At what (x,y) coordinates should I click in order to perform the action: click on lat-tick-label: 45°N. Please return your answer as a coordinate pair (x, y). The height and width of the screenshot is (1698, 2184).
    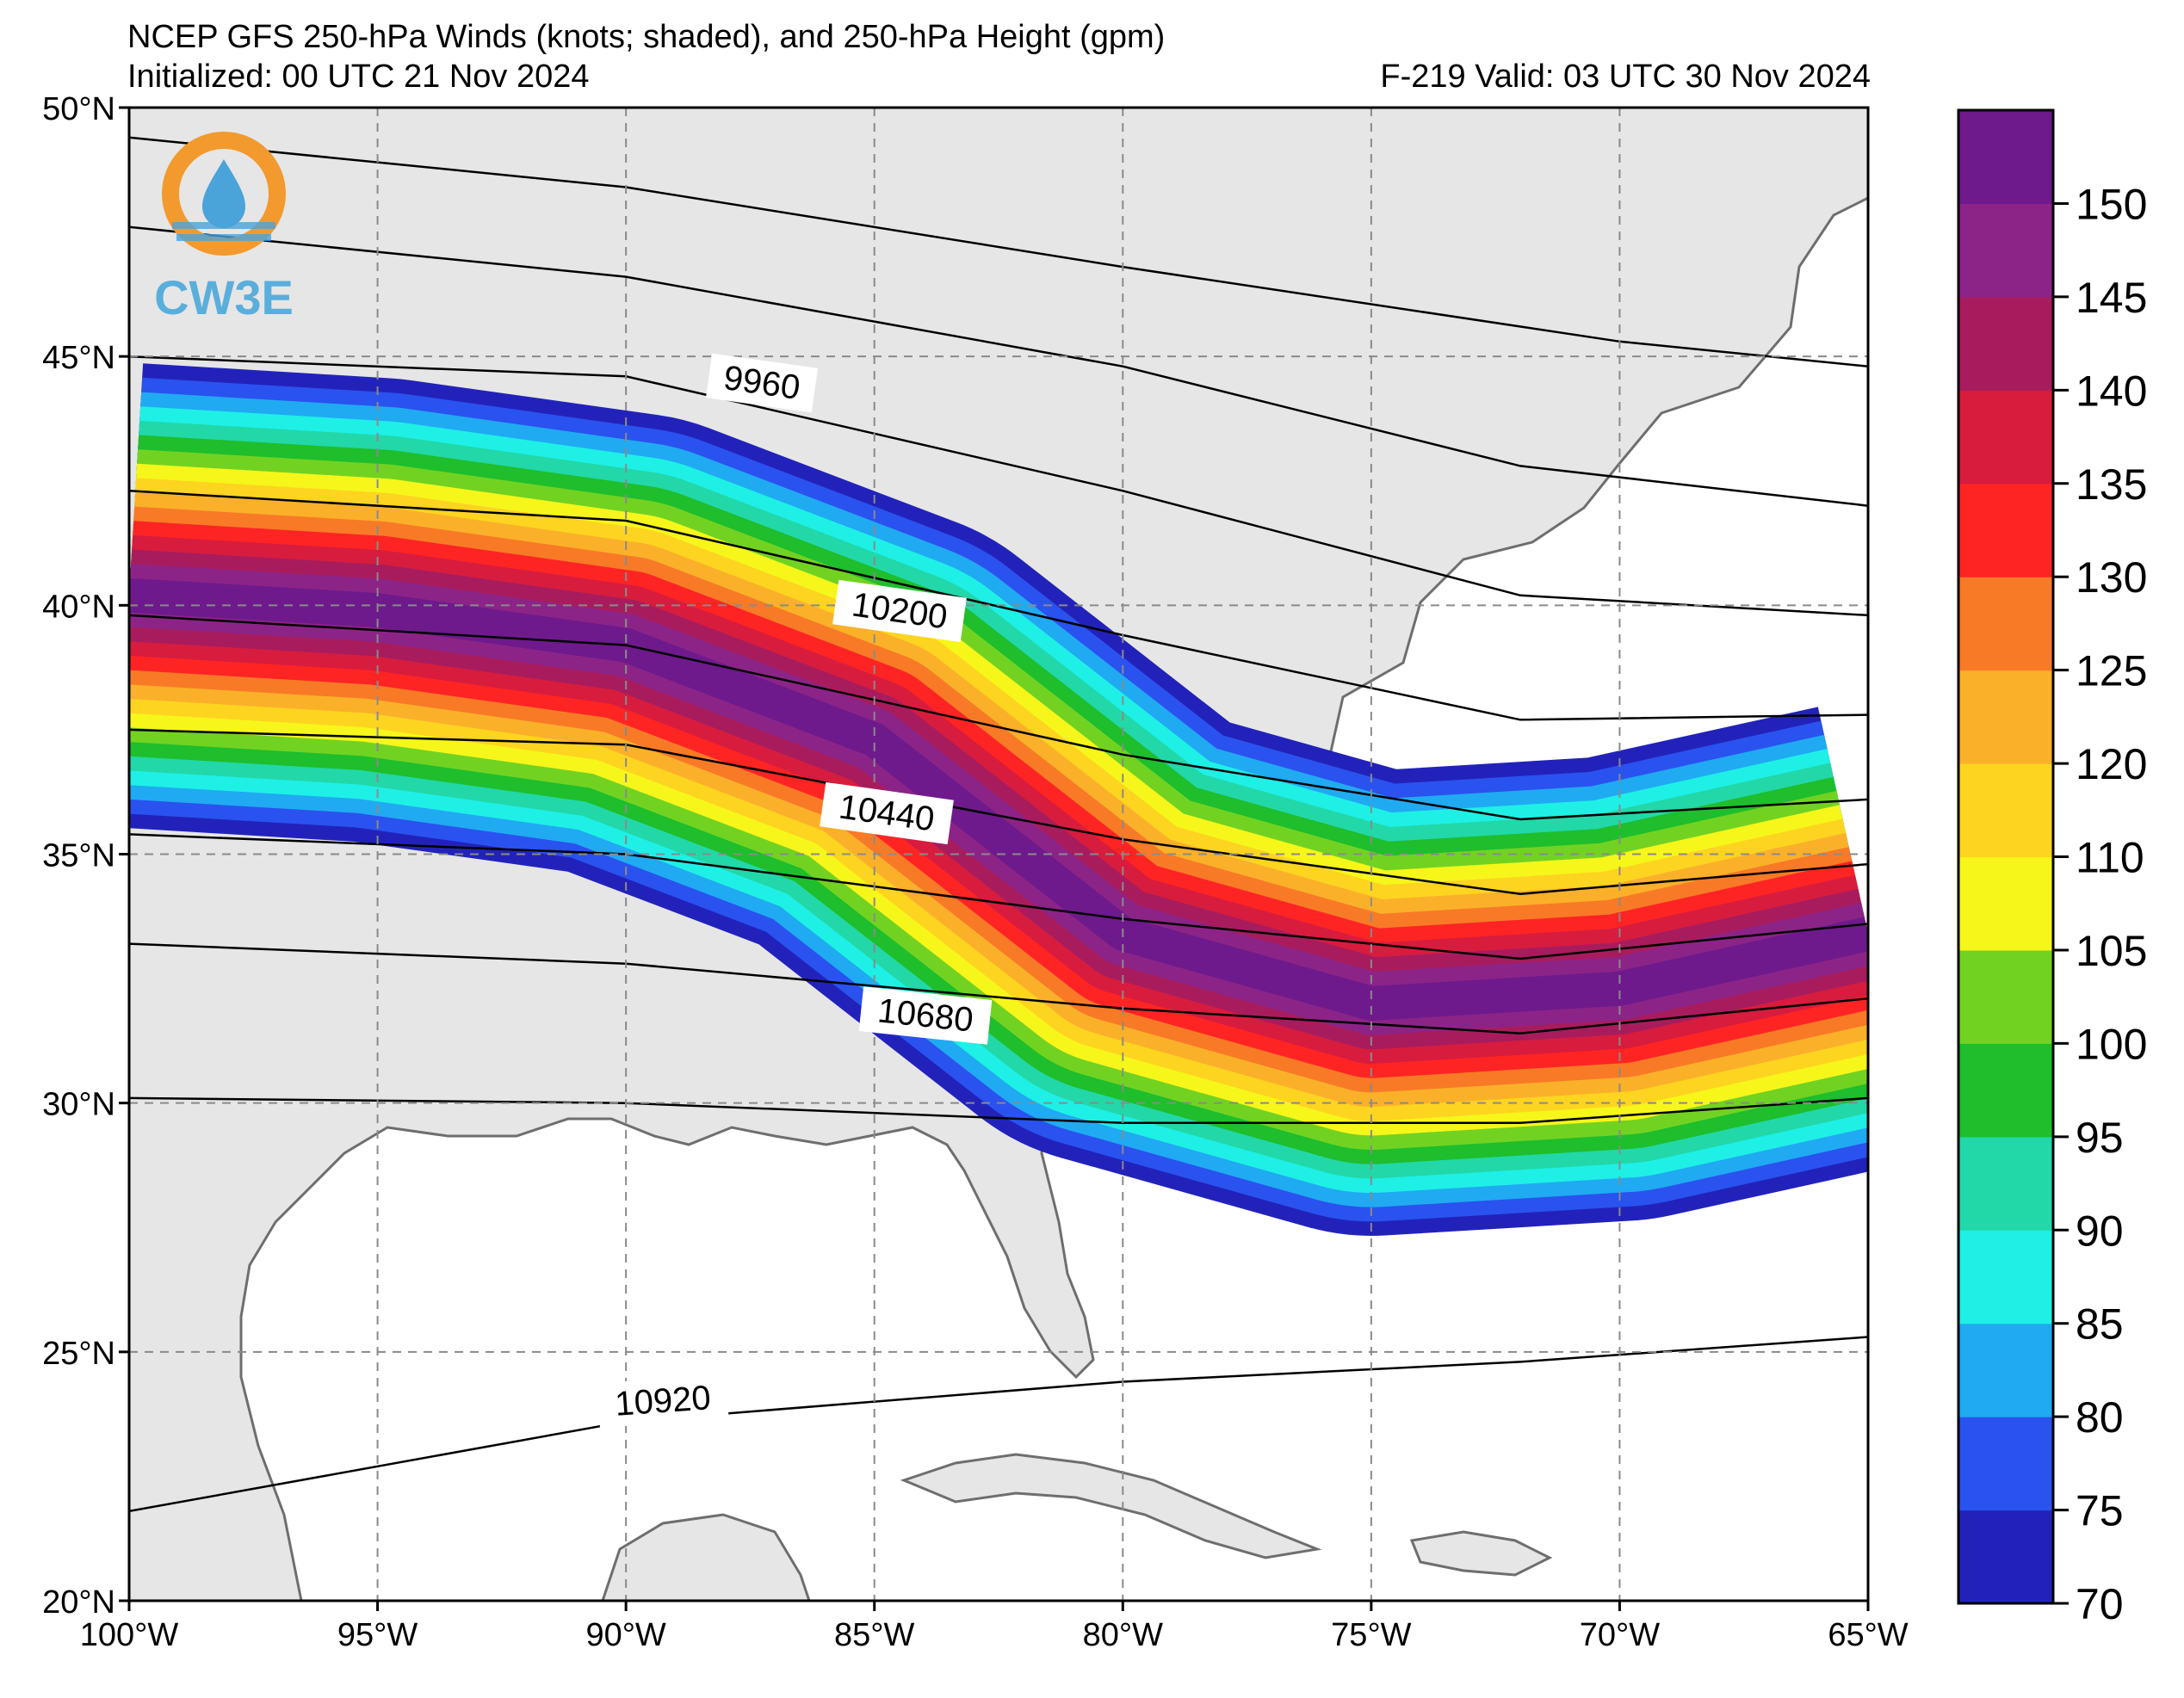
    Looking at the image, I should click on (79, 358).